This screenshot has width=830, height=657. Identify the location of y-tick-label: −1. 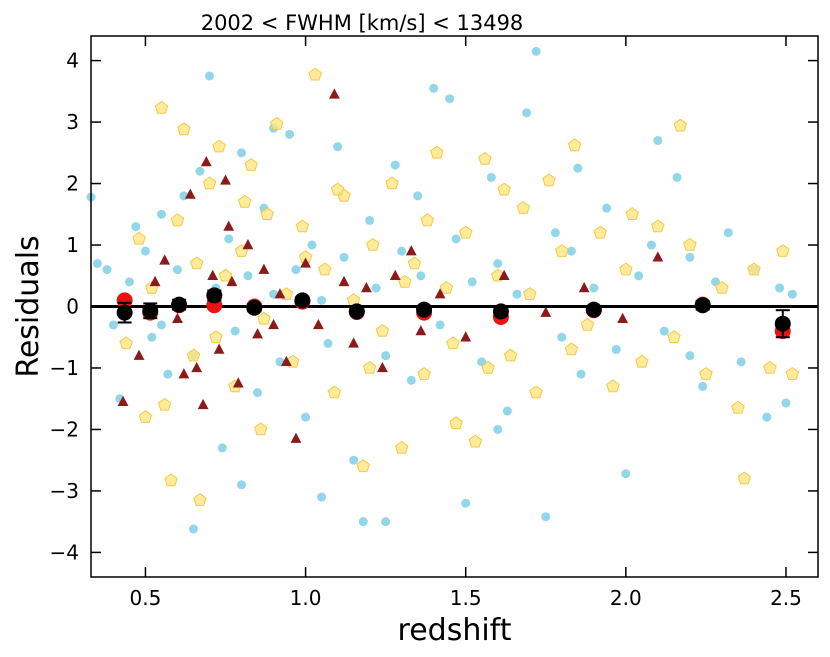
(64, 368).